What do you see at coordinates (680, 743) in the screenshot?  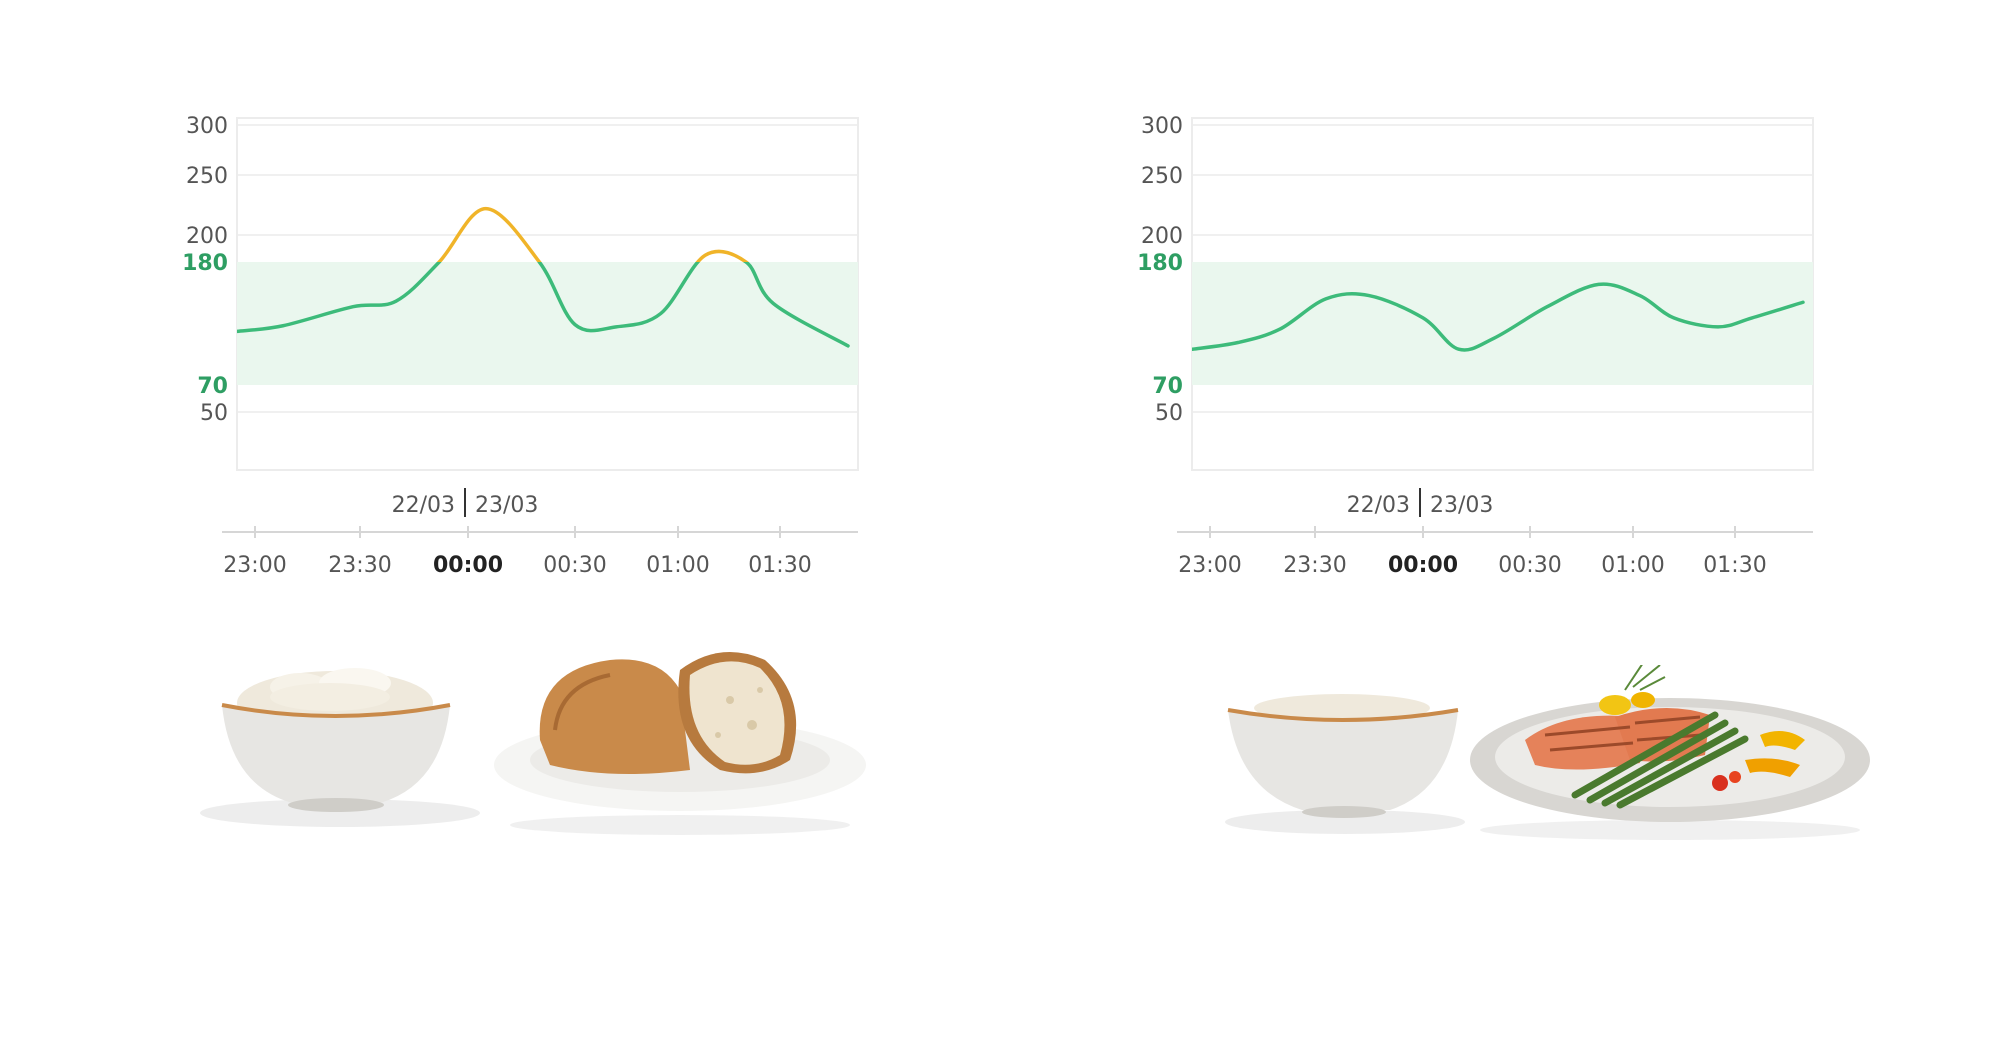 I see `bread-plate-image` at bounding box center [680, 743].